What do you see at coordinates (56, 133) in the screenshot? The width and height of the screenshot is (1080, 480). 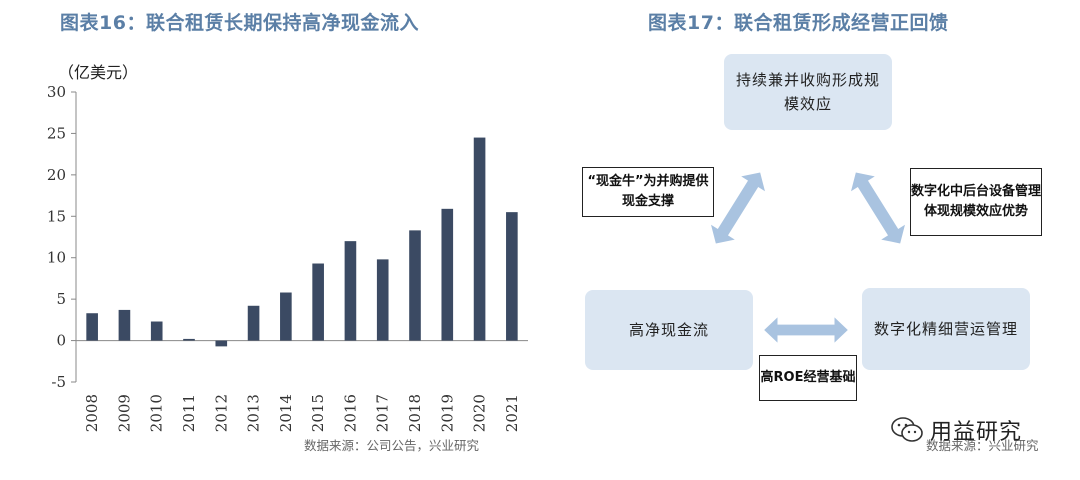 I see `y-tick-label: 25` at bounding box center [56, 133].